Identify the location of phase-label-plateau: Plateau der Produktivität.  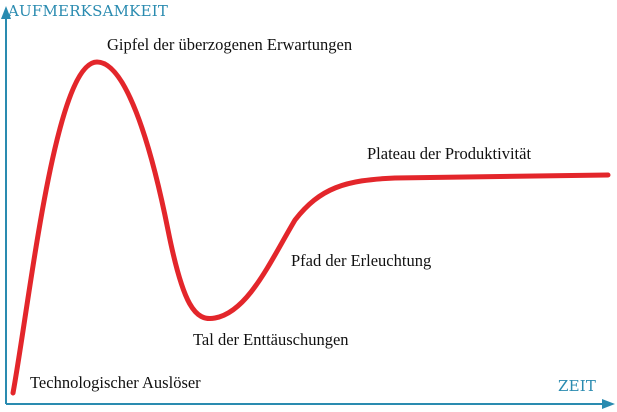
(449, 153).